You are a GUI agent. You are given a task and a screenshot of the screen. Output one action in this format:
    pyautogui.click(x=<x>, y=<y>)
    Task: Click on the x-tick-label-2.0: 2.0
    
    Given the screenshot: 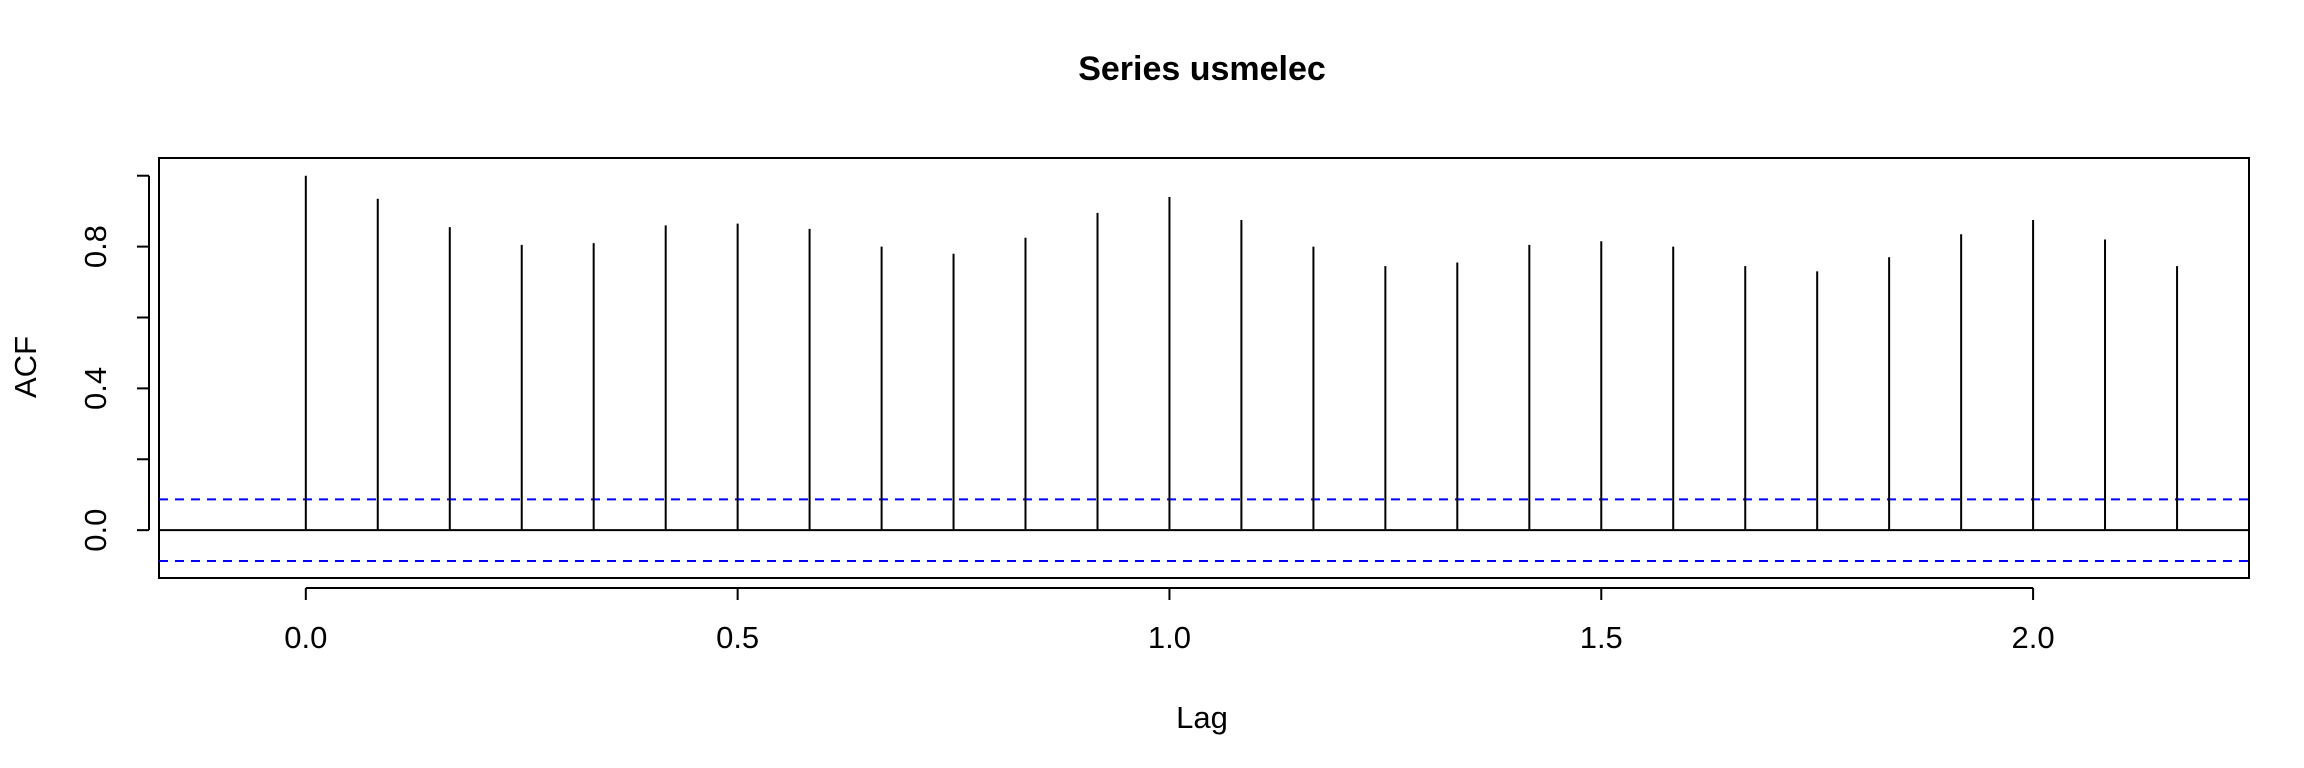 What is the action you would take?
    pyautogui.click(x=2033, y=637)
    